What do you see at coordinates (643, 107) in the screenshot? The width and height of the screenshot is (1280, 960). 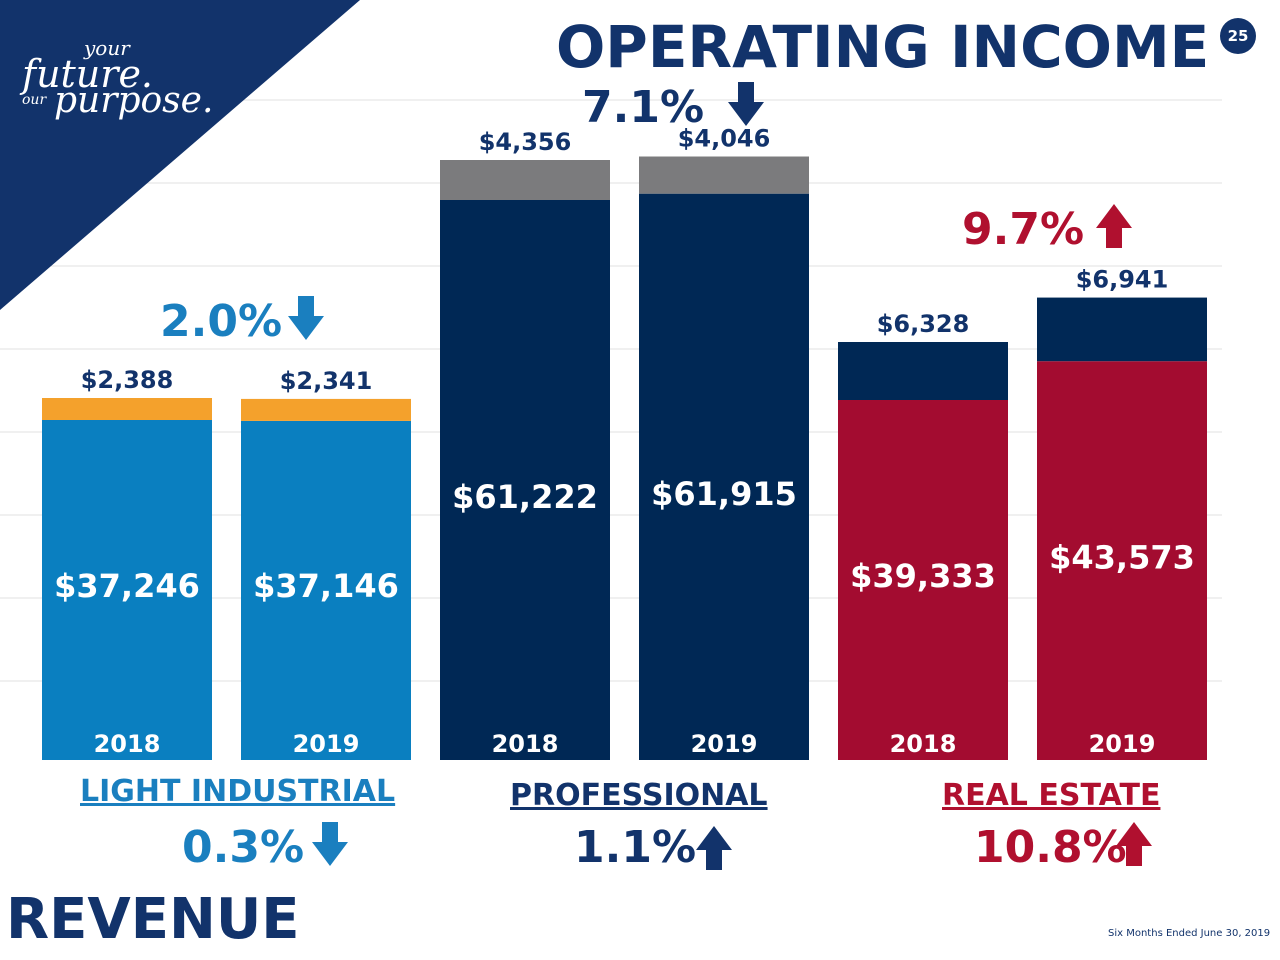 I see `op-change-professional: 7.1%` at bounding box center [643, 107].